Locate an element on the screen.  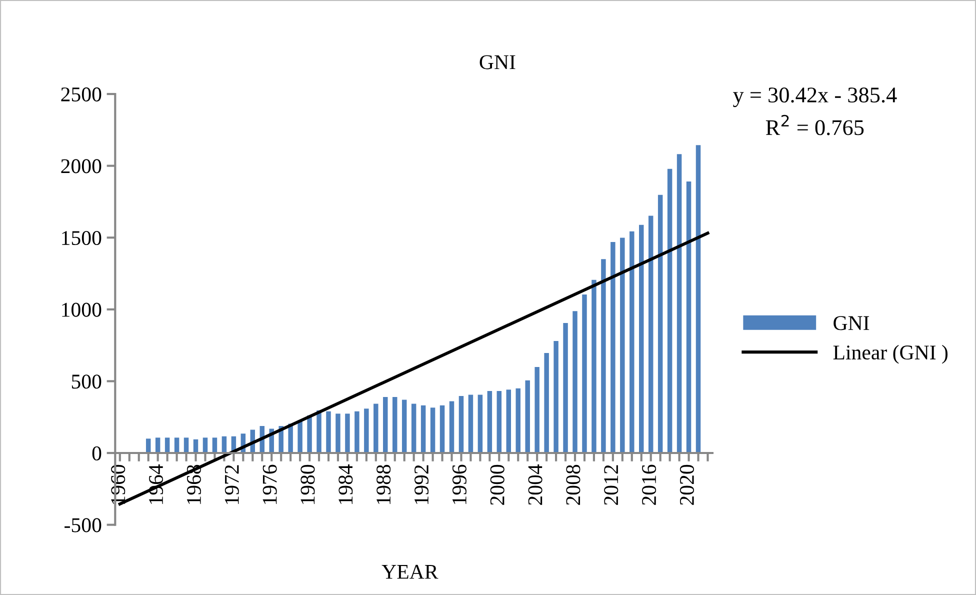
x-tick-label: 1996 is located at coordinates (459, 484).